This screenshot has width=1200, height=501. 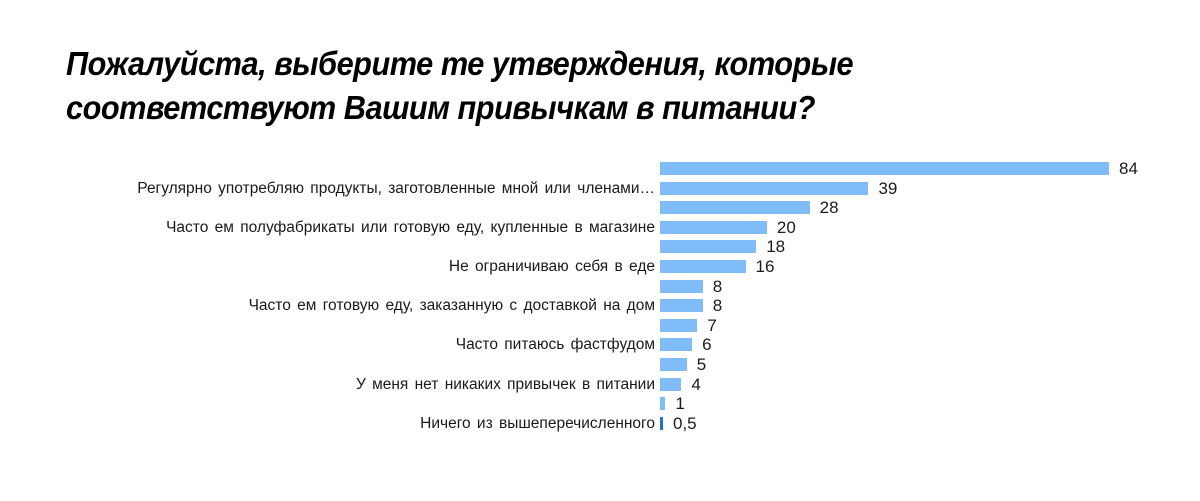 I want to click on bar-value-label: 0,5, so click(x=685, y=423).